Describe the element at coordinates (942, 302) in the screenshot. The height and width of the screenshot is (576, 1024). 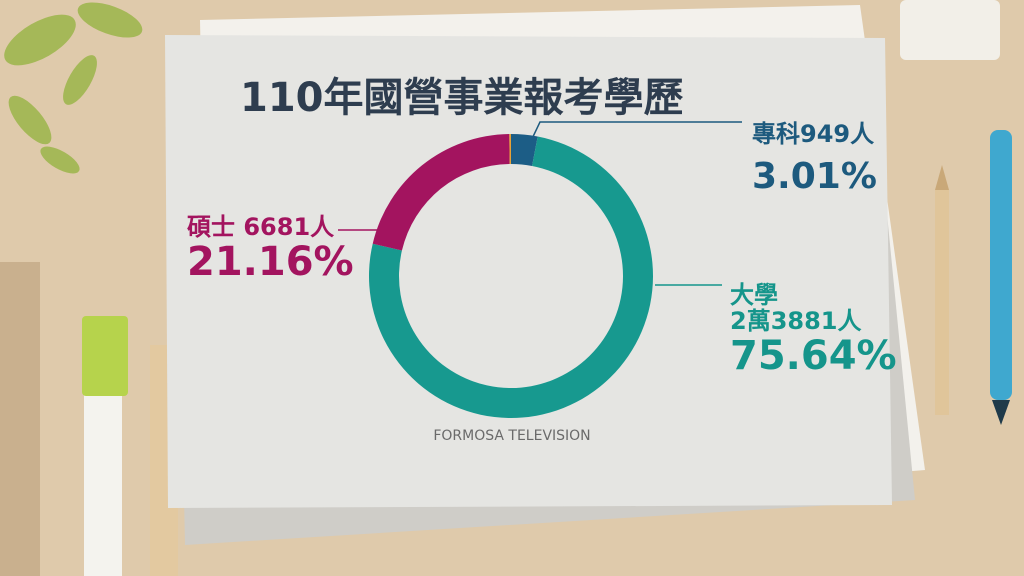
I see `pencil-right` at that location.